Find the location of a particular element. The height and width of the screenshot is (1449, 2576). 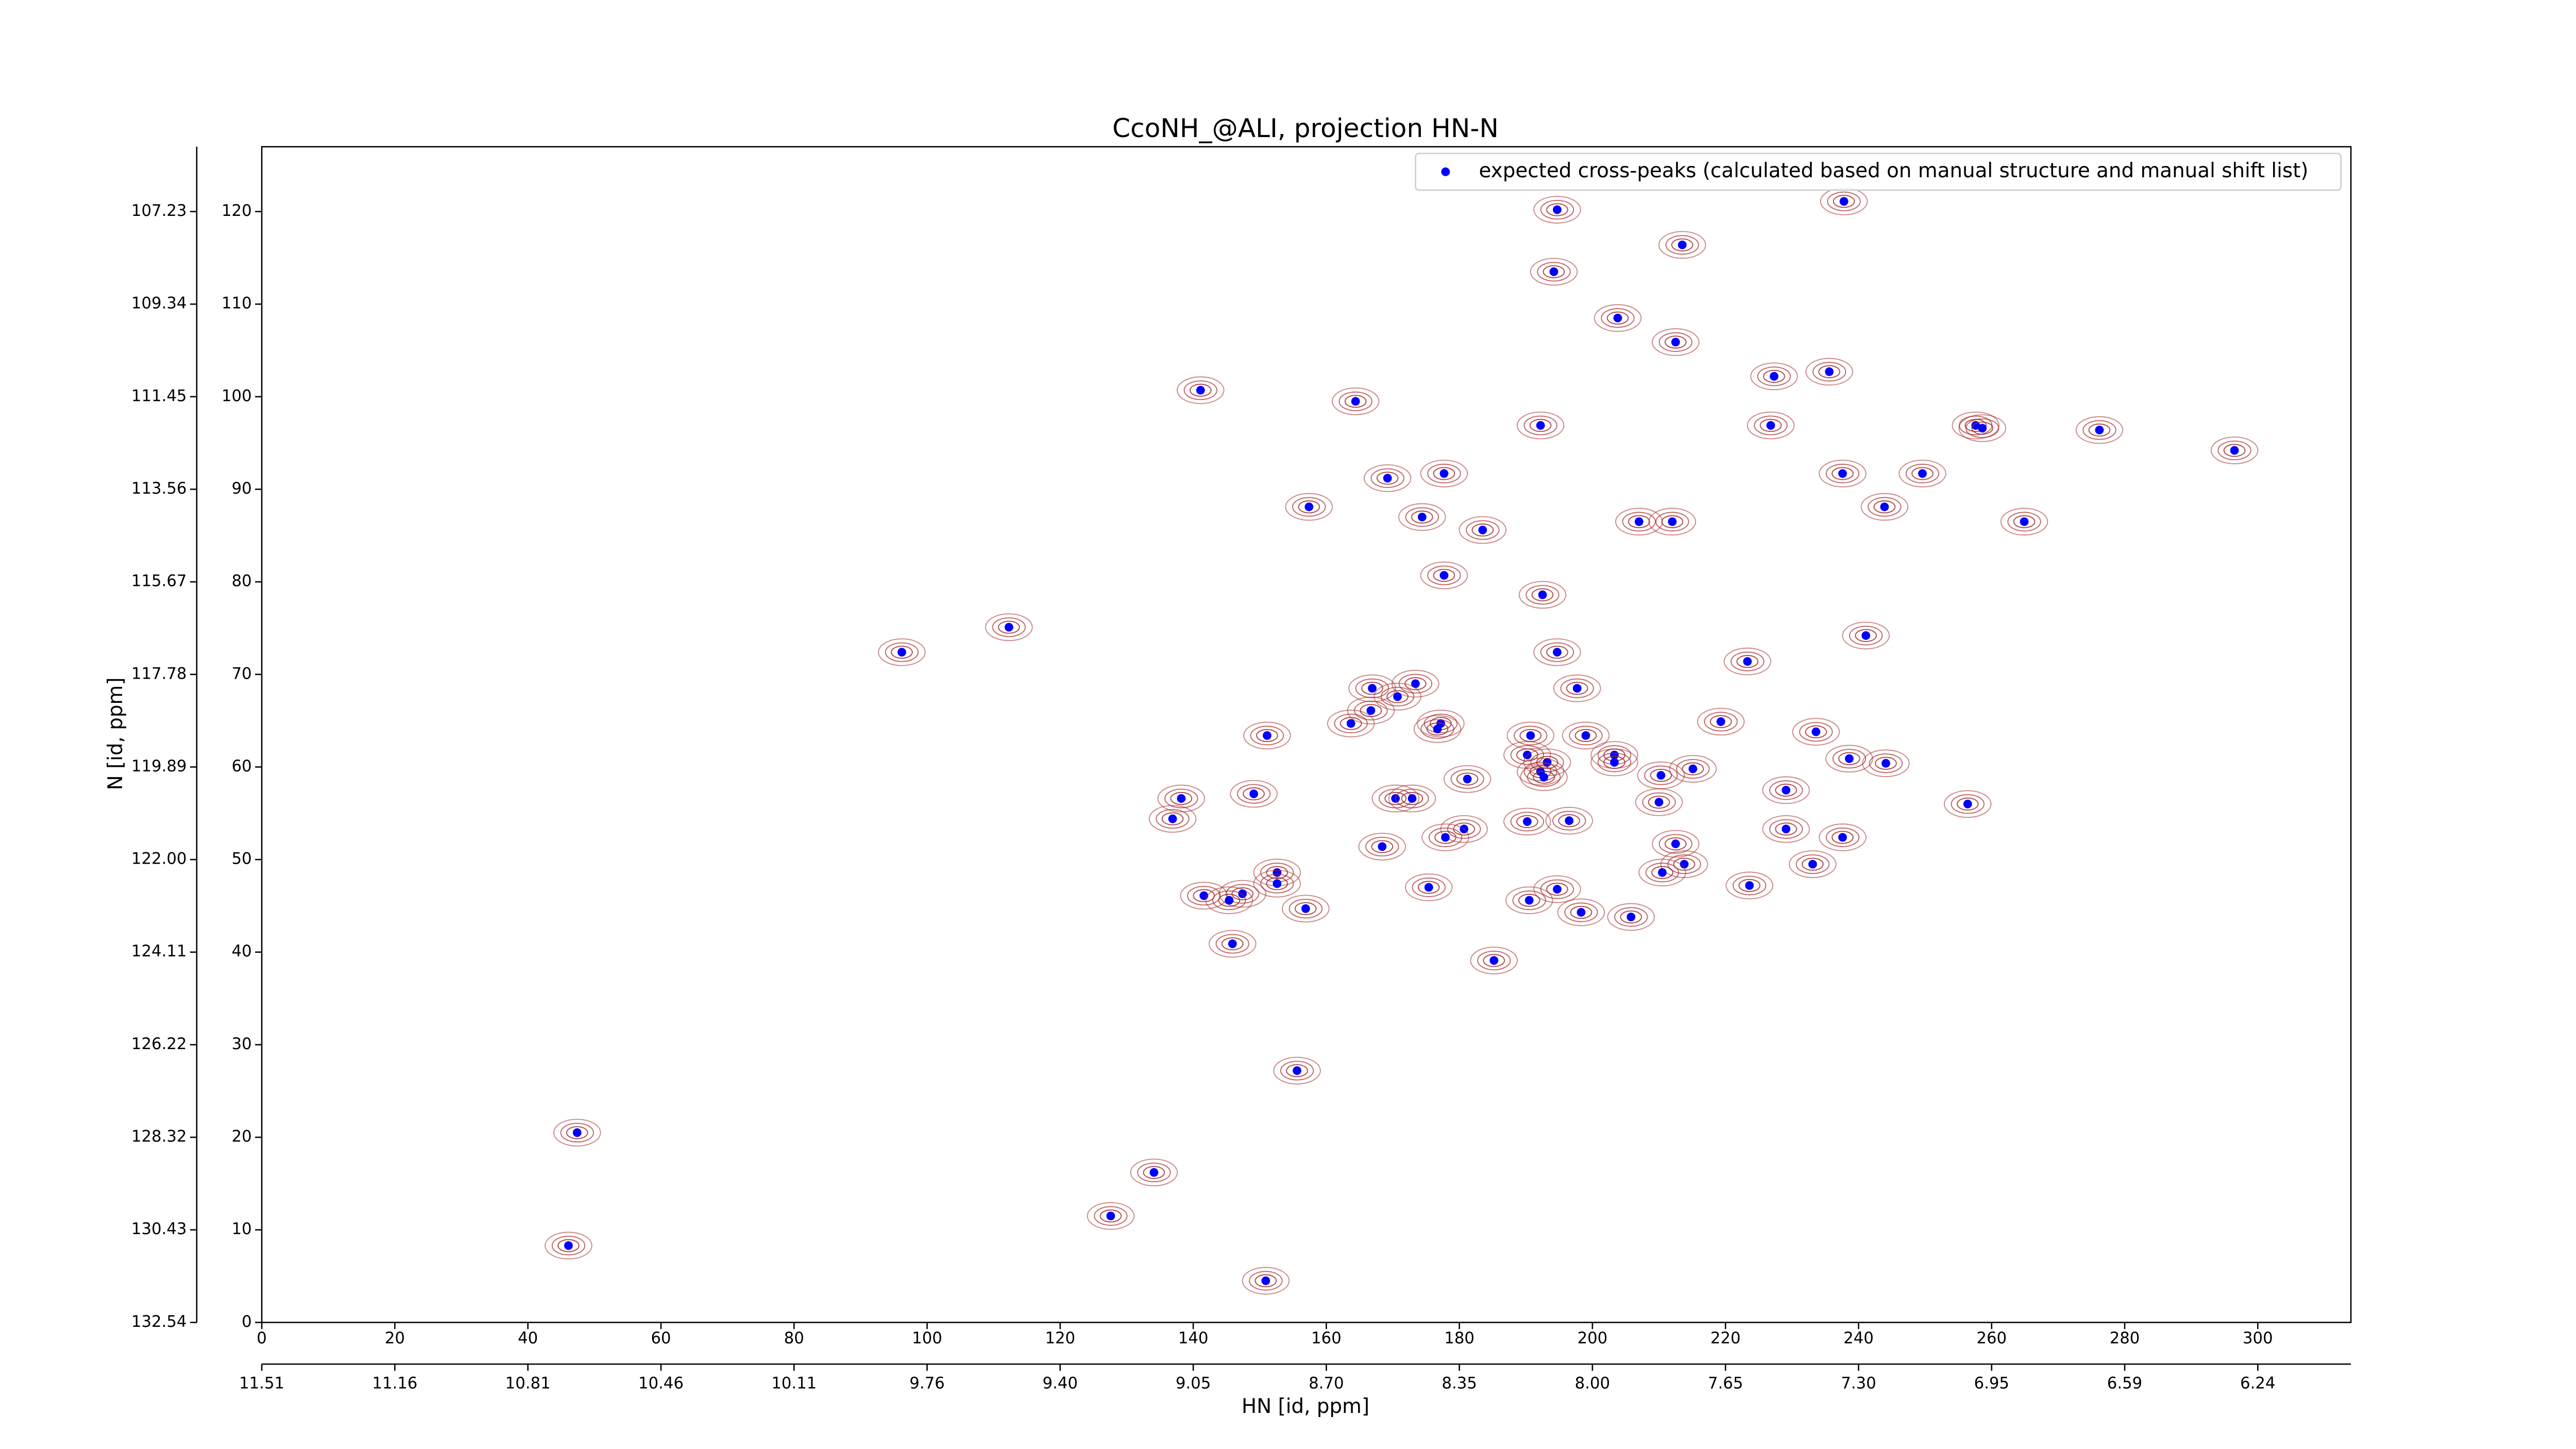

ppm-x-tick-label: 9.05 is located at coordinates (1193, 1383).